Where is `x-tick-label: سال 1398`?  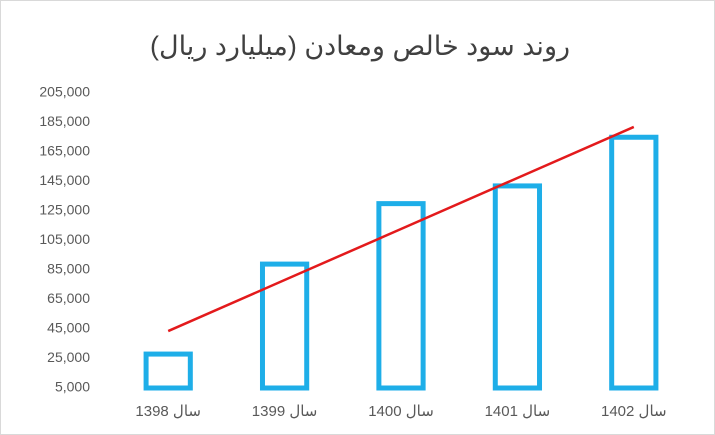
x-tick-label: سال 1398 is located at coordinates (168, 411).